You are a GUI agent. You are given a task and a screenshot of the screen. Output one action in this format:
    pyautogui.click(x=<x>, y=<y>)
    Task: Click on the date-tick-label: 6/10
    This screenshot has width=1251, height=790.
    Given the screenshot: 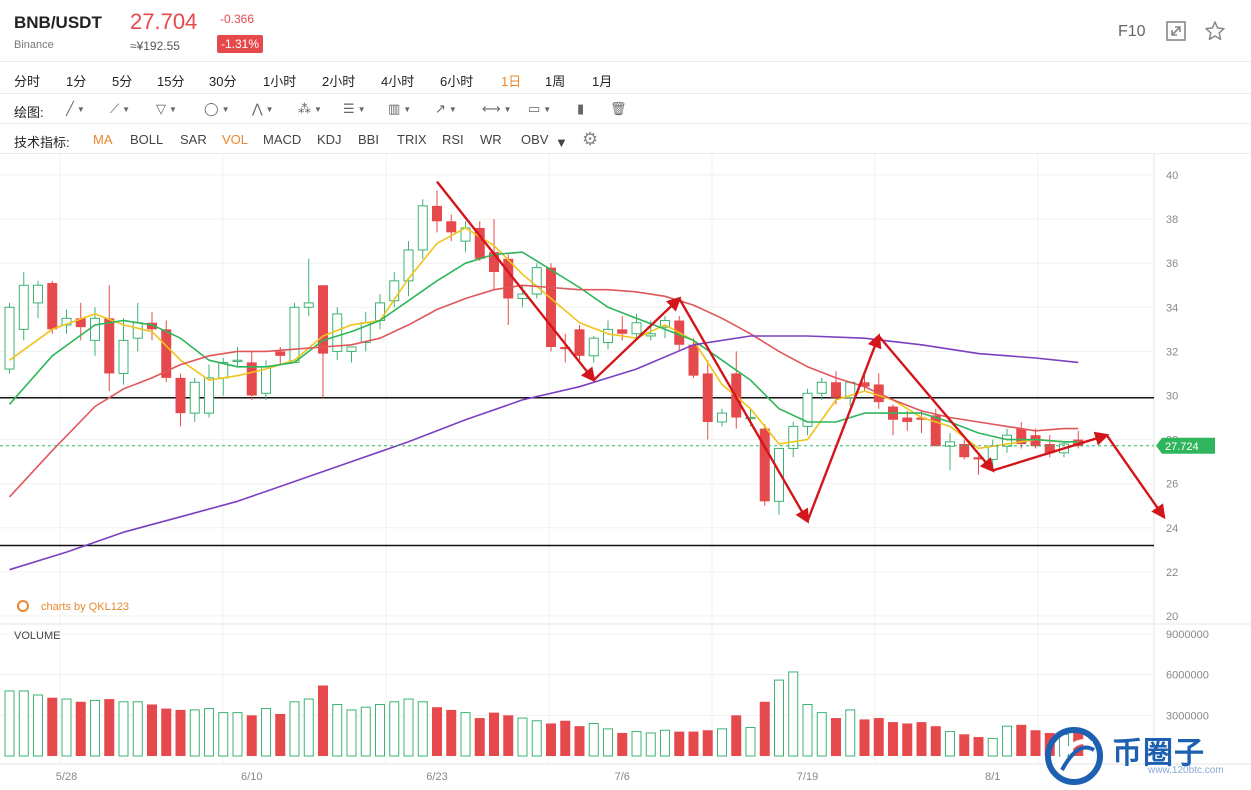 What is the action you would take?
    pyautogui.click(x=251, y=777)
    